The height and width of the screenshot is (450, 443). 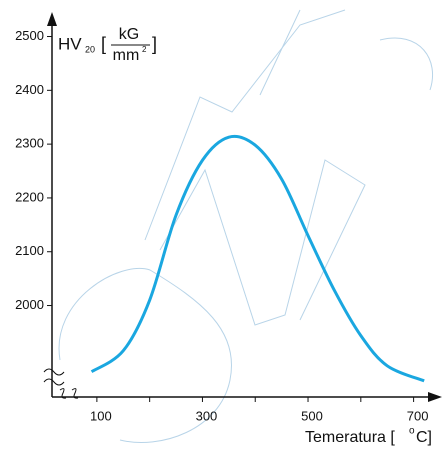 I want to click on axis-break, so click(x=61, y=383).